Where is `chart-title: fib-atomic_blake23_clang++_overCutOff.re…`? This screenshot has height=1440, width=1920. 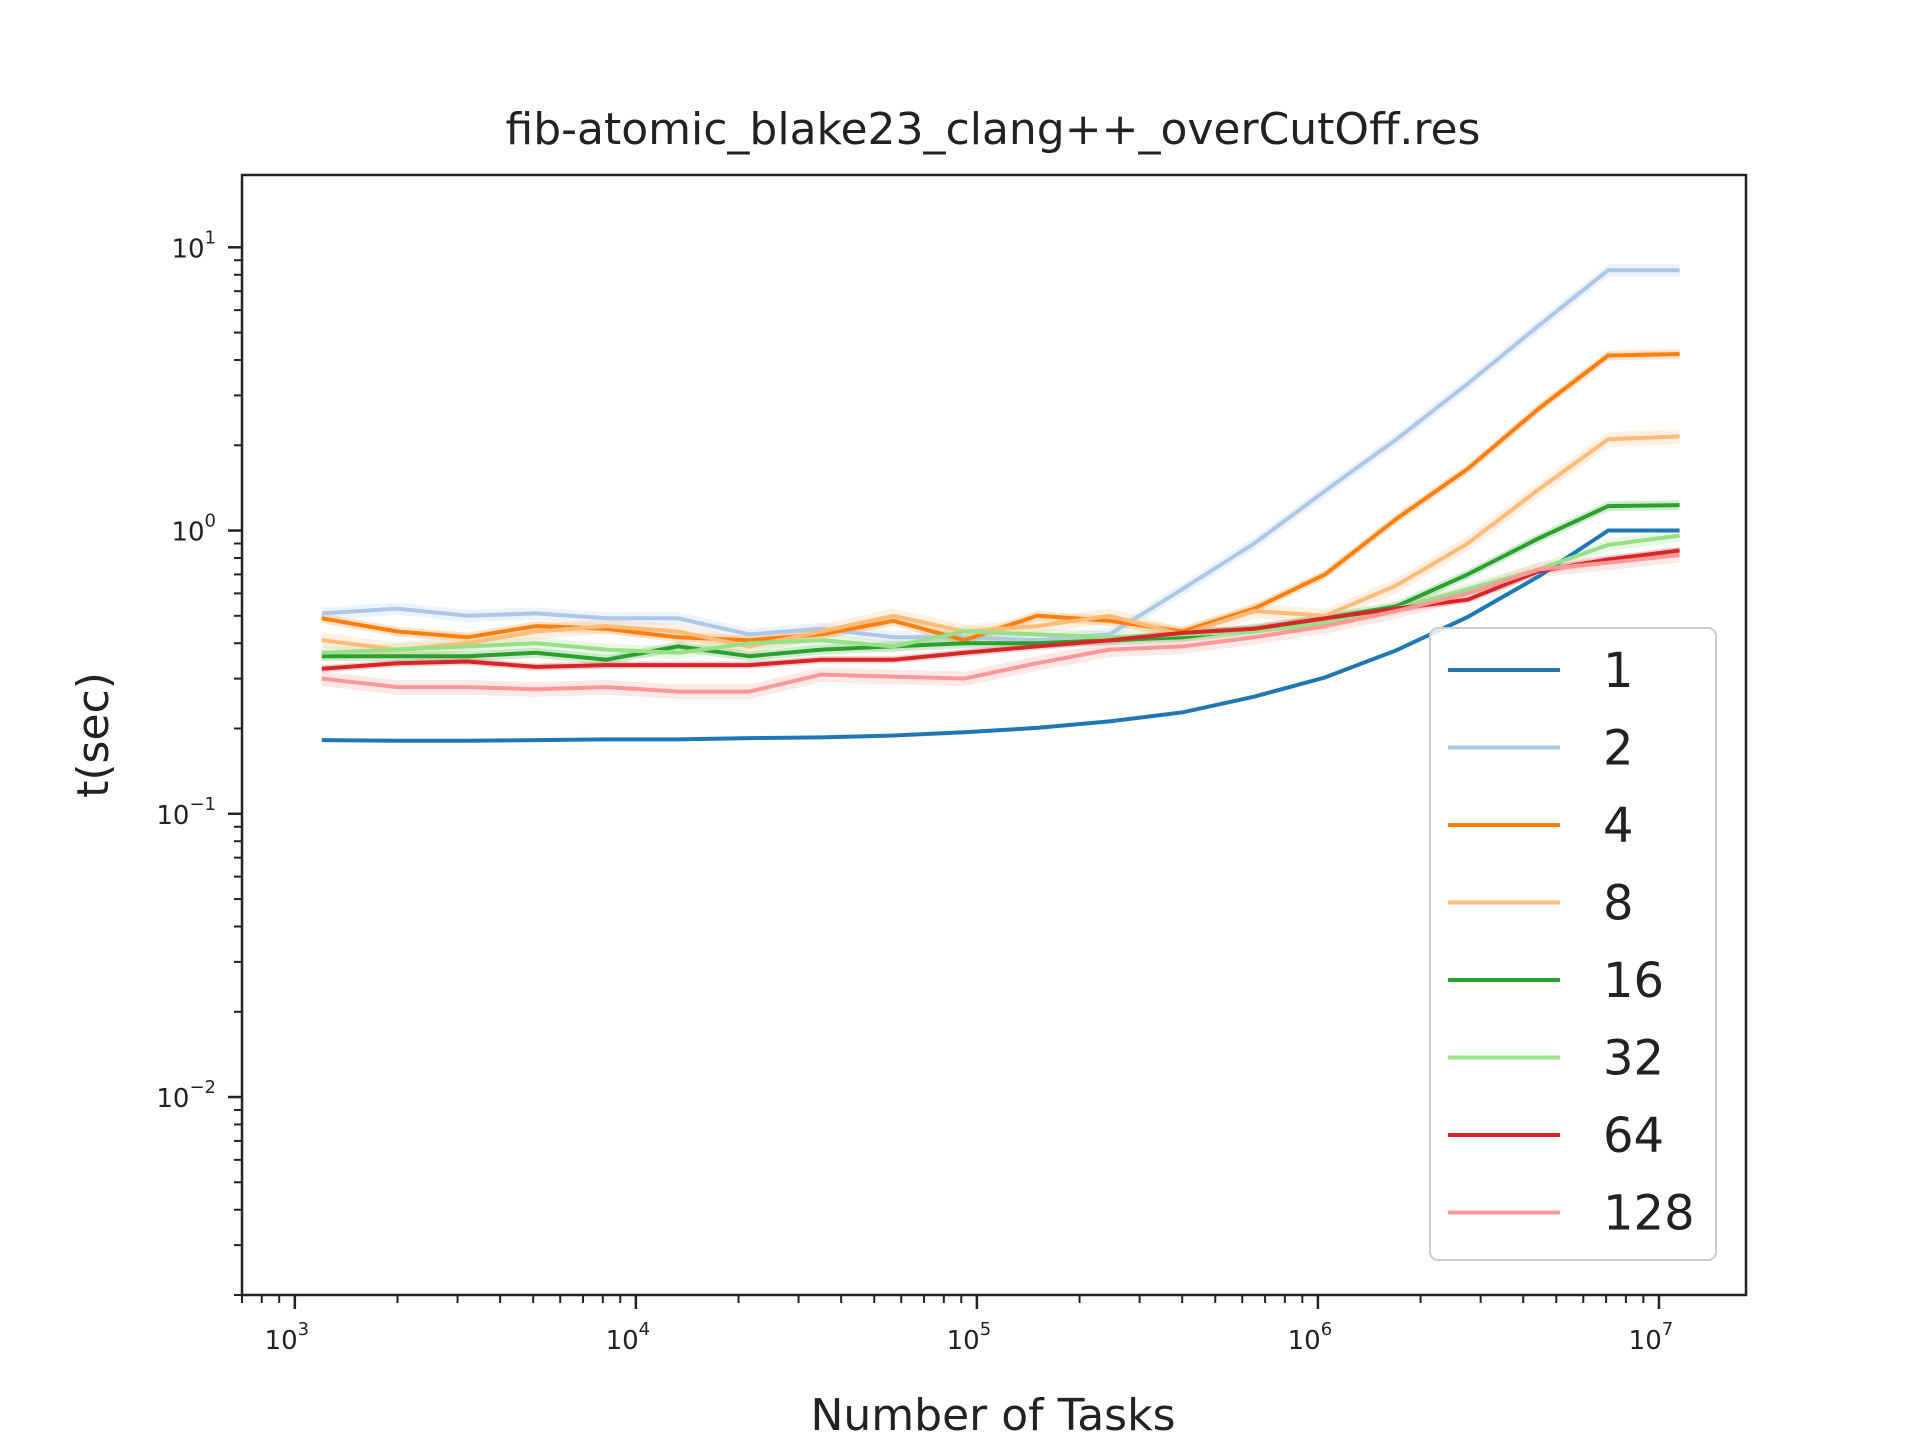
chart-title: fib-atomic_blake23_clang++_overCutOff.re… is located at coordinates (993, 129).